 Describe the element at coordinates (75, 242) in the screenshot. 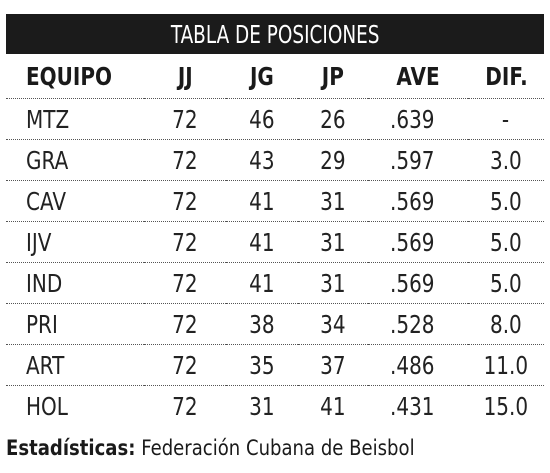

I see `team-cell: IJV` at that location.